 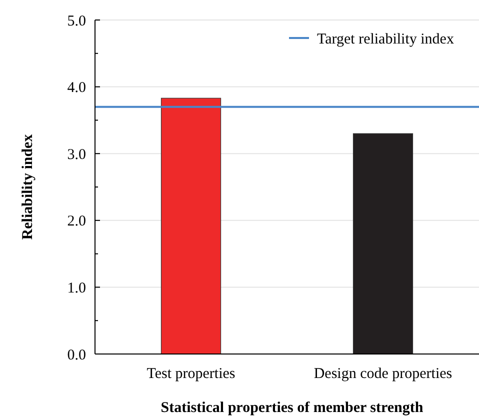 I want to click on y-tick-label: 1.0, so click(x=76, y=288).